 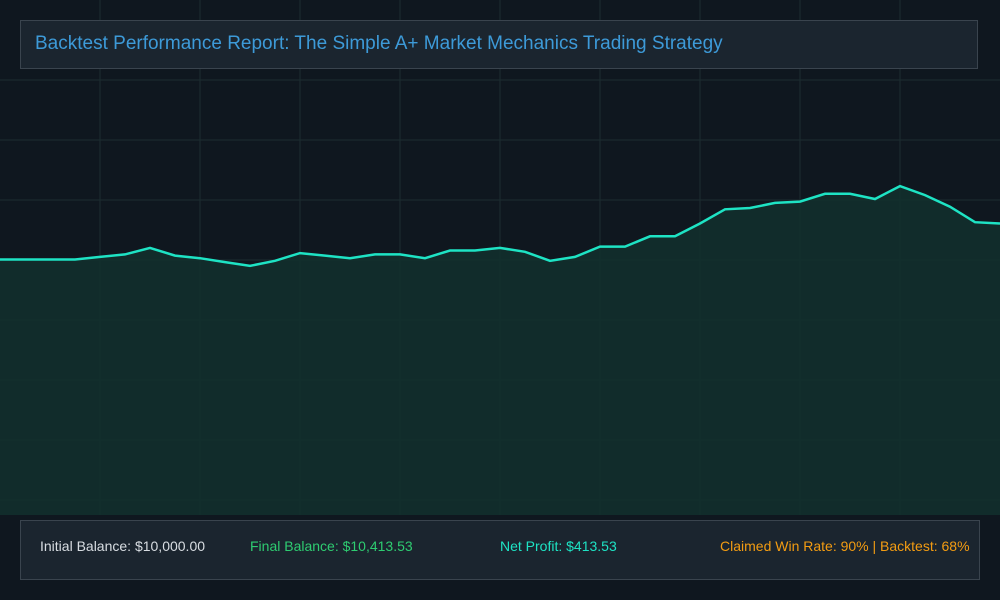 What do you see at coordinates (500, 226) in the screenshot?
I see `equity-points` at bounding box center [500, 226].